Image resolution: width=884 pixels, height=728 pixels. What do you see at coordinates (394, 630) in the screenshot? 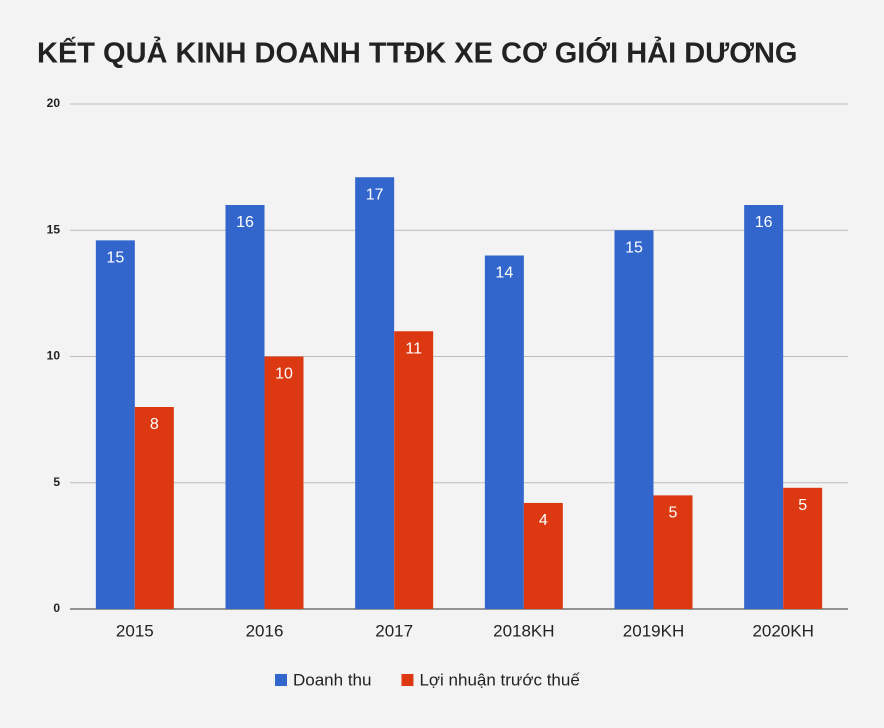
I see `x-tick-label: 2017` at bounding box center [394, 630].